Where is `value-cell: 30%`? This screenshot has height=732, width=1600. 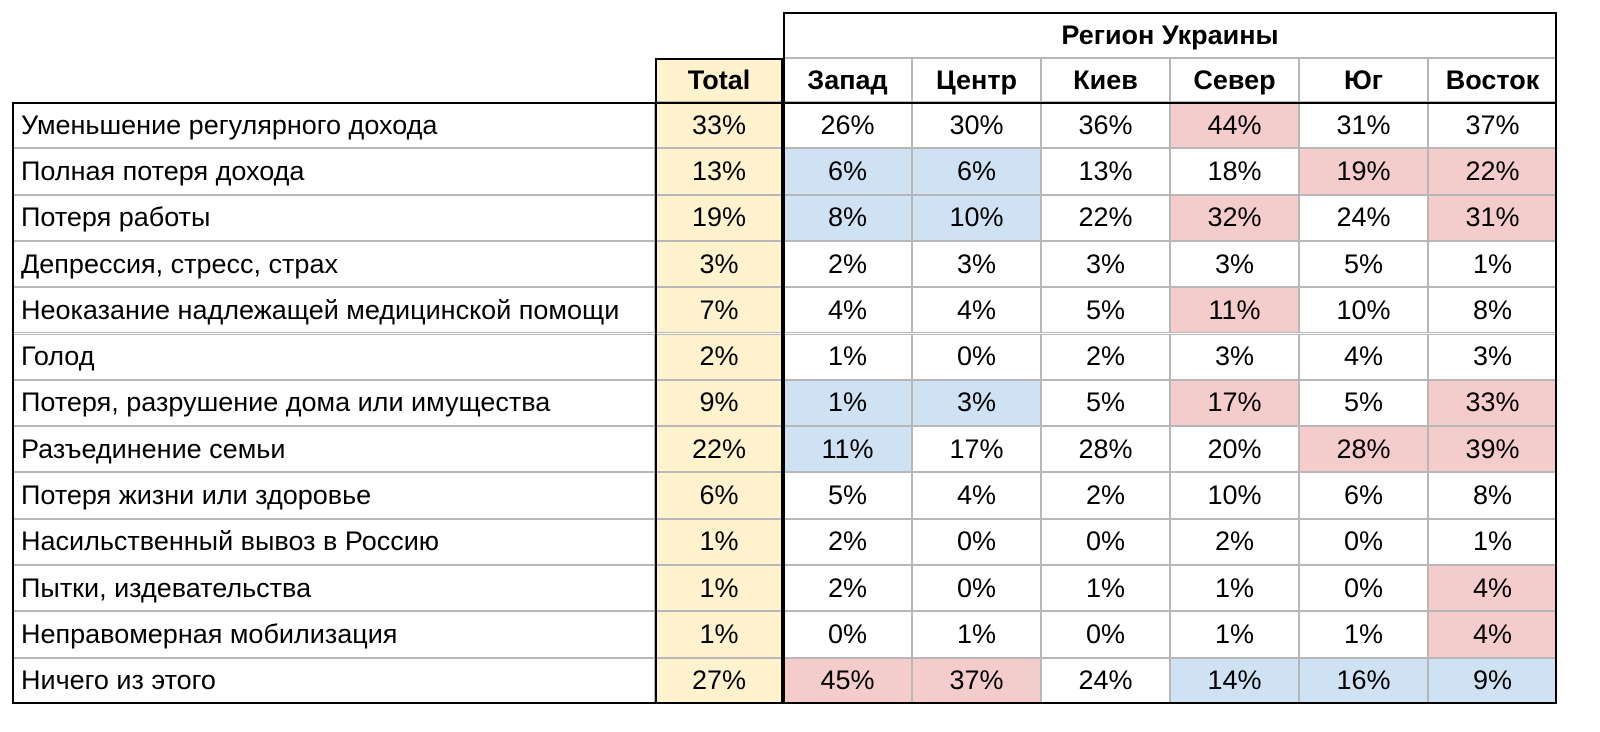 value-cell: 30% is located at coordinates (976, 125).